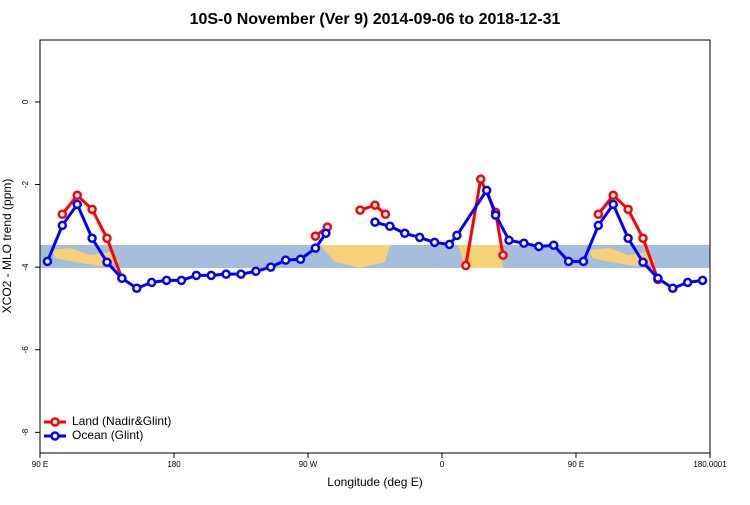 The width and height of the screenshot is (750, 505). I want to click on y-axis-label: XCO2 - MLO trend (ppm), so click(7, 246).